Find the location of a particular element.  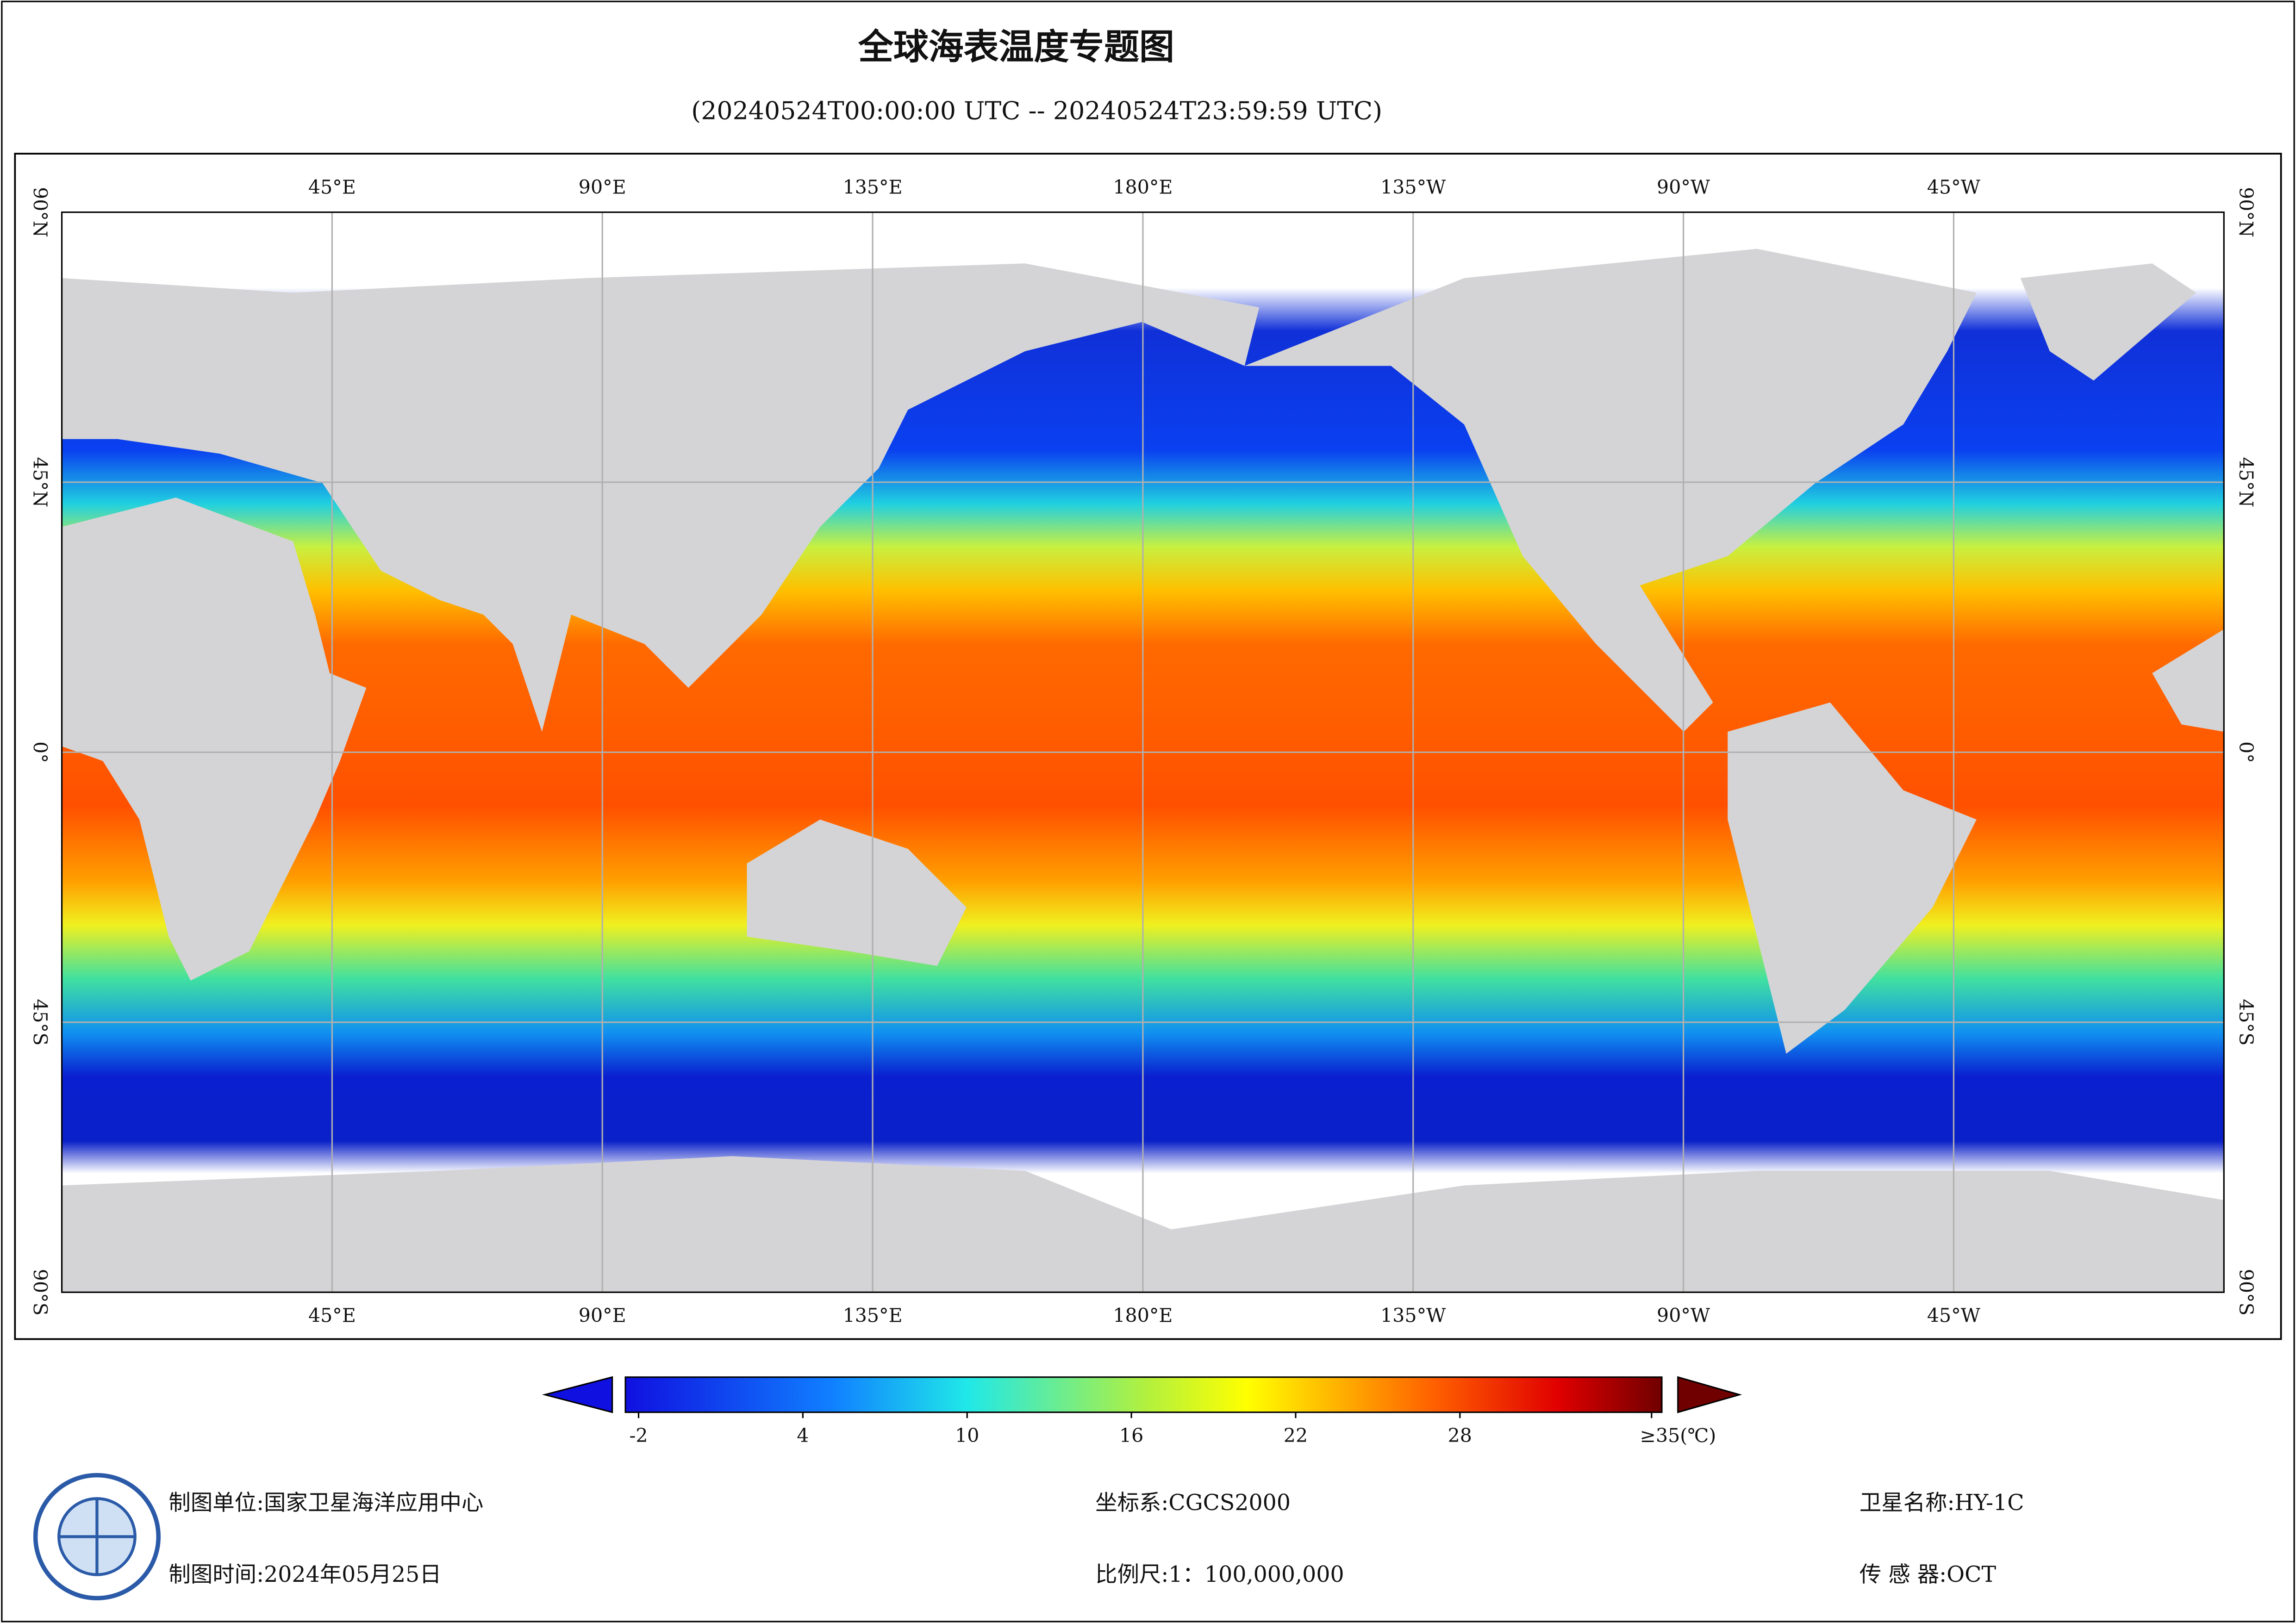

footer-value: OCT is located at coordinates (1971, 1574).